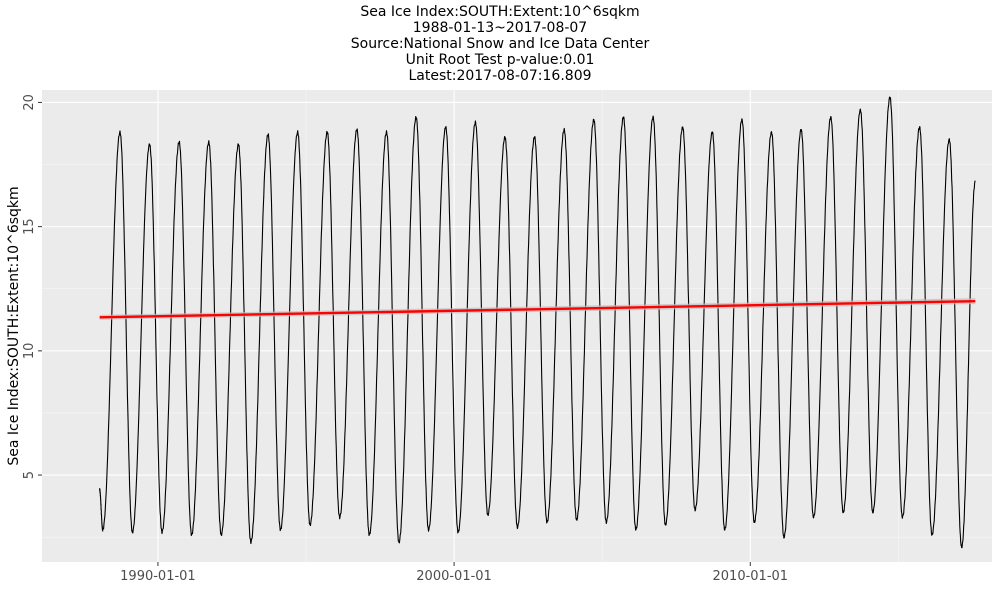 The image size is (1000, 600). I want to click on y-tick-label: 15, so click(29, 226).